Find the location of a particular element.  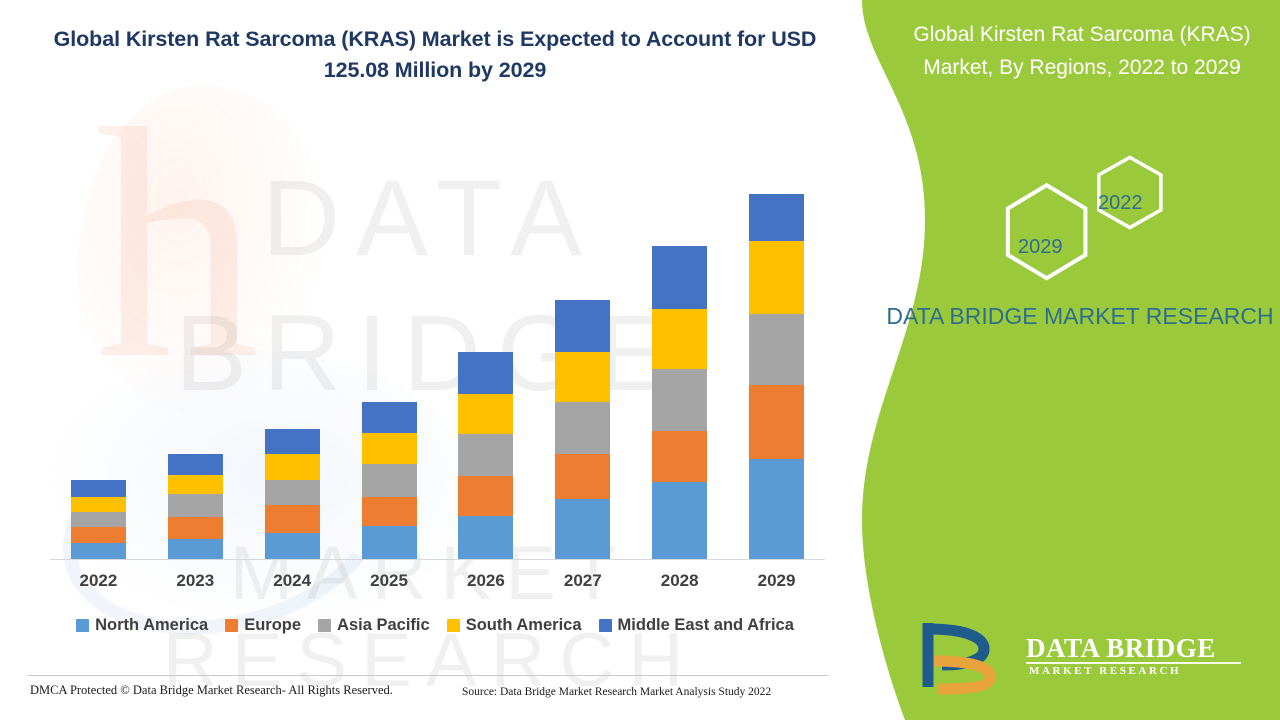

legend-label: Middle East and Africa is located at coordinates (705, 625).